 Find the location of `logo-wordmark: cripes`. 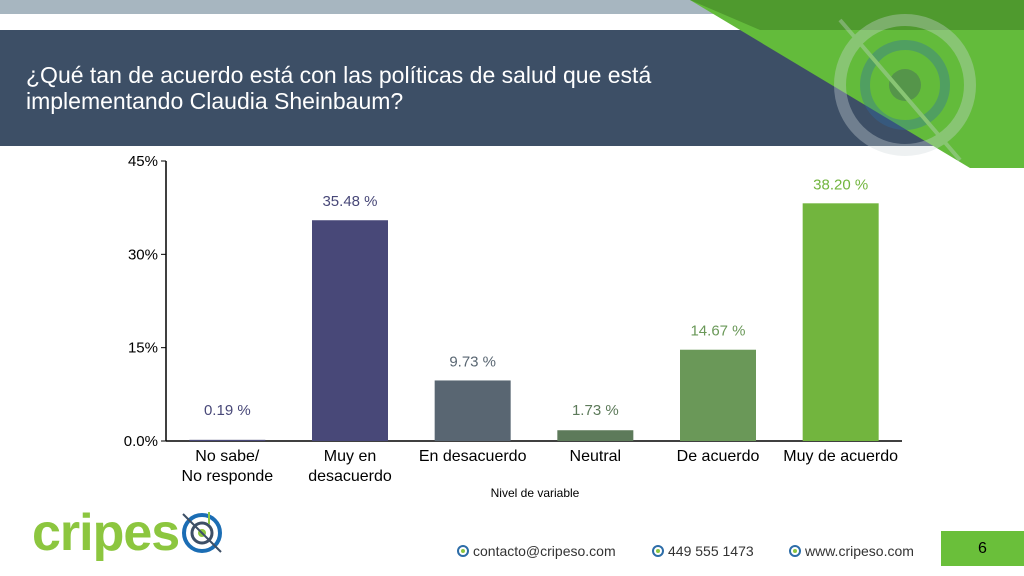

logo-wordmark: cripes is located at coordinates (106, 533).